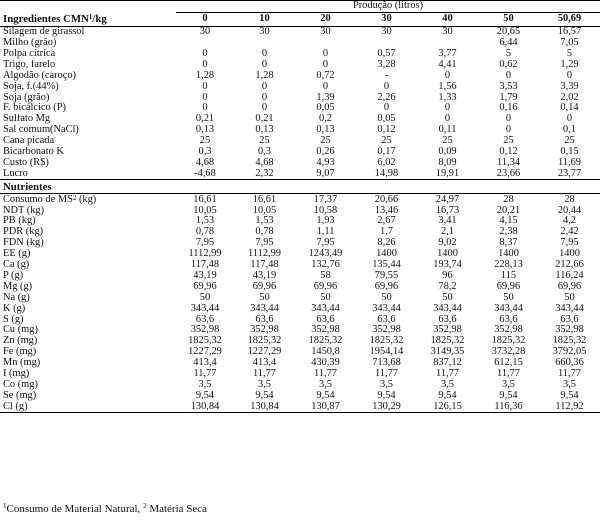 The height and width of the screenshot is (520, 600). Describe the element at coordinates (88, 97) in the screenshot. I see `row-label: Soja (grão)` at that location.